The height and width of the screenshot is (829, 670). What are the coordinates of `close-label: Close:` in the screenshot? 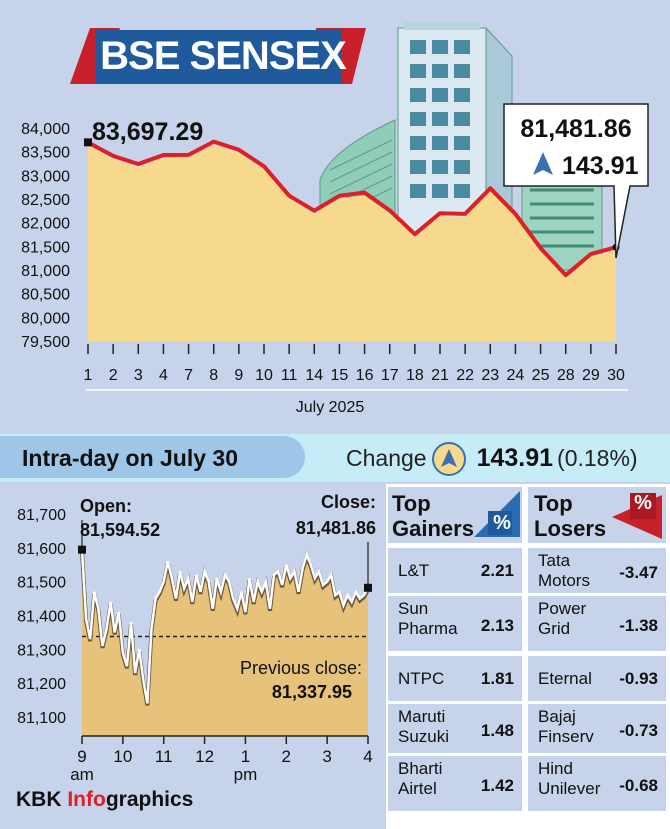 It's located at (348, 502).